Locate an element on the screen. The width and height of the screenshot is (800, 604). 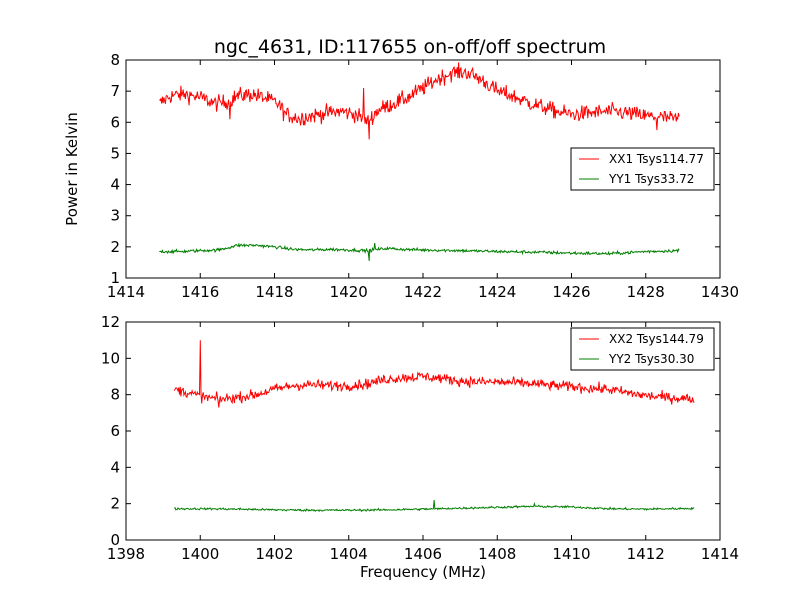
x-tick-label: 1408 is located at coordinates (497, 554).